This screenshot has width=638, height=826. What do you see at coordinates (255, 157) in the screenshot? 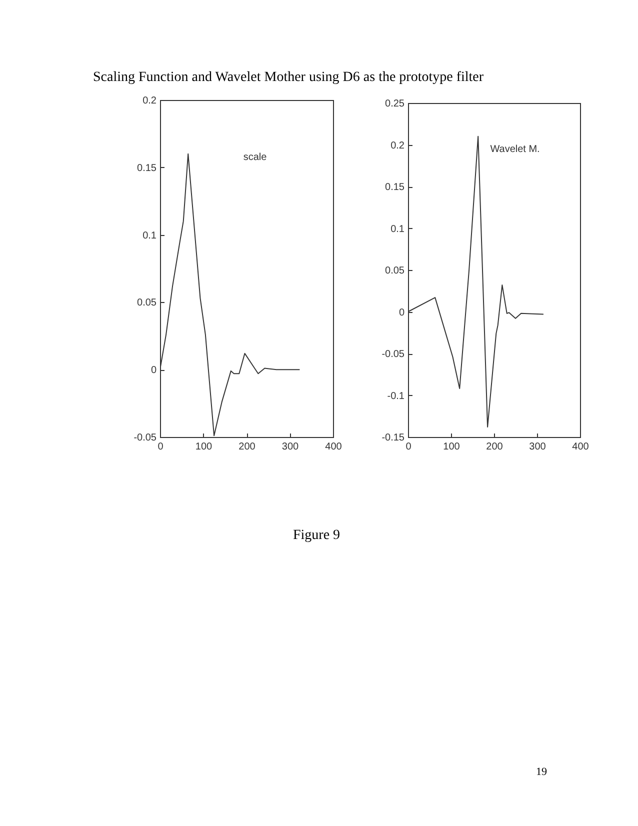
I see `annotation: scale` at bounding box center [255, 157].